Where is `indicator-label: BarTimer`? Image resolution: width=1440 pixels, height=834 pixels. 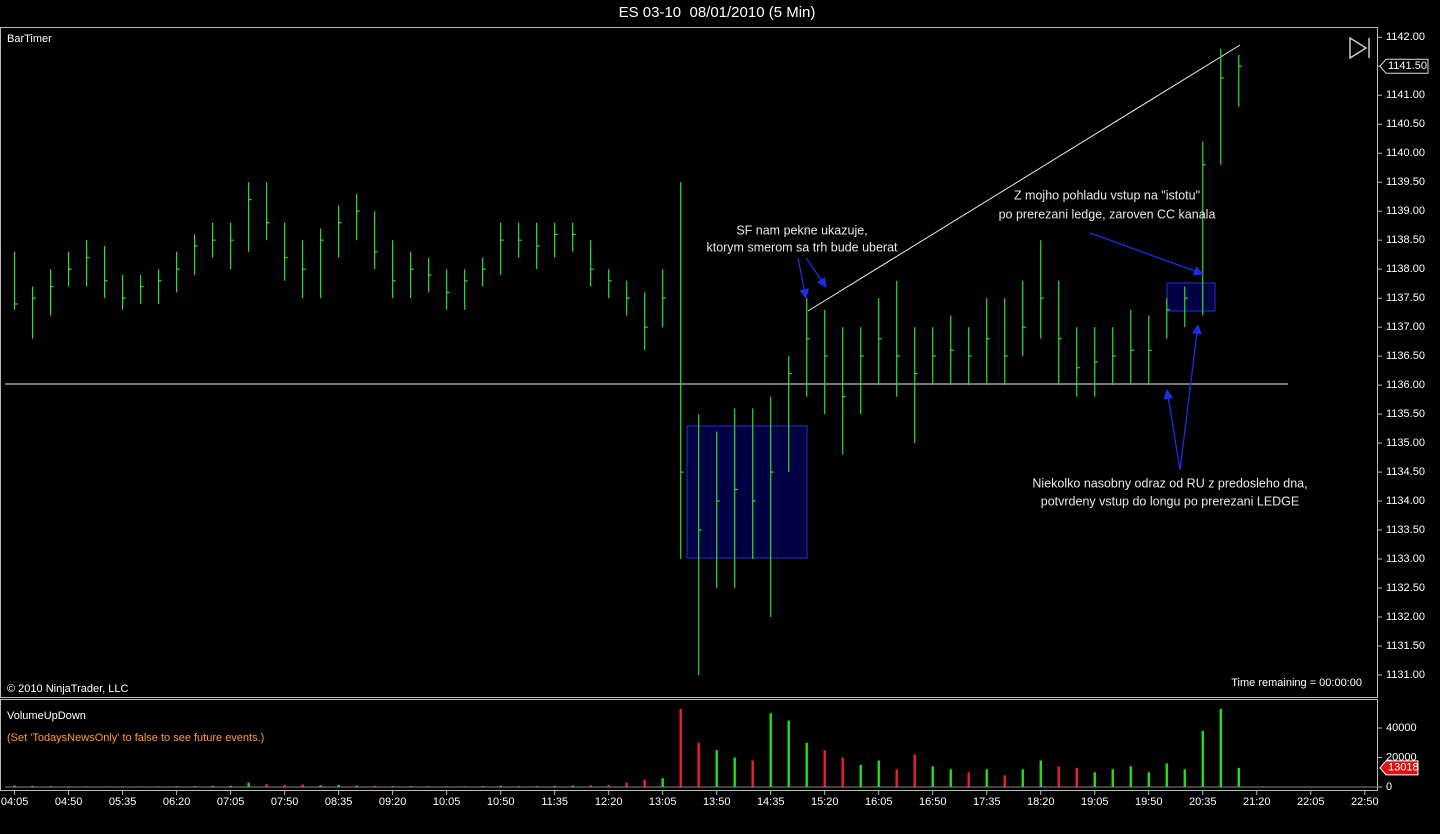 indicator-label: BarTimer is located at coordinates (29, 39).